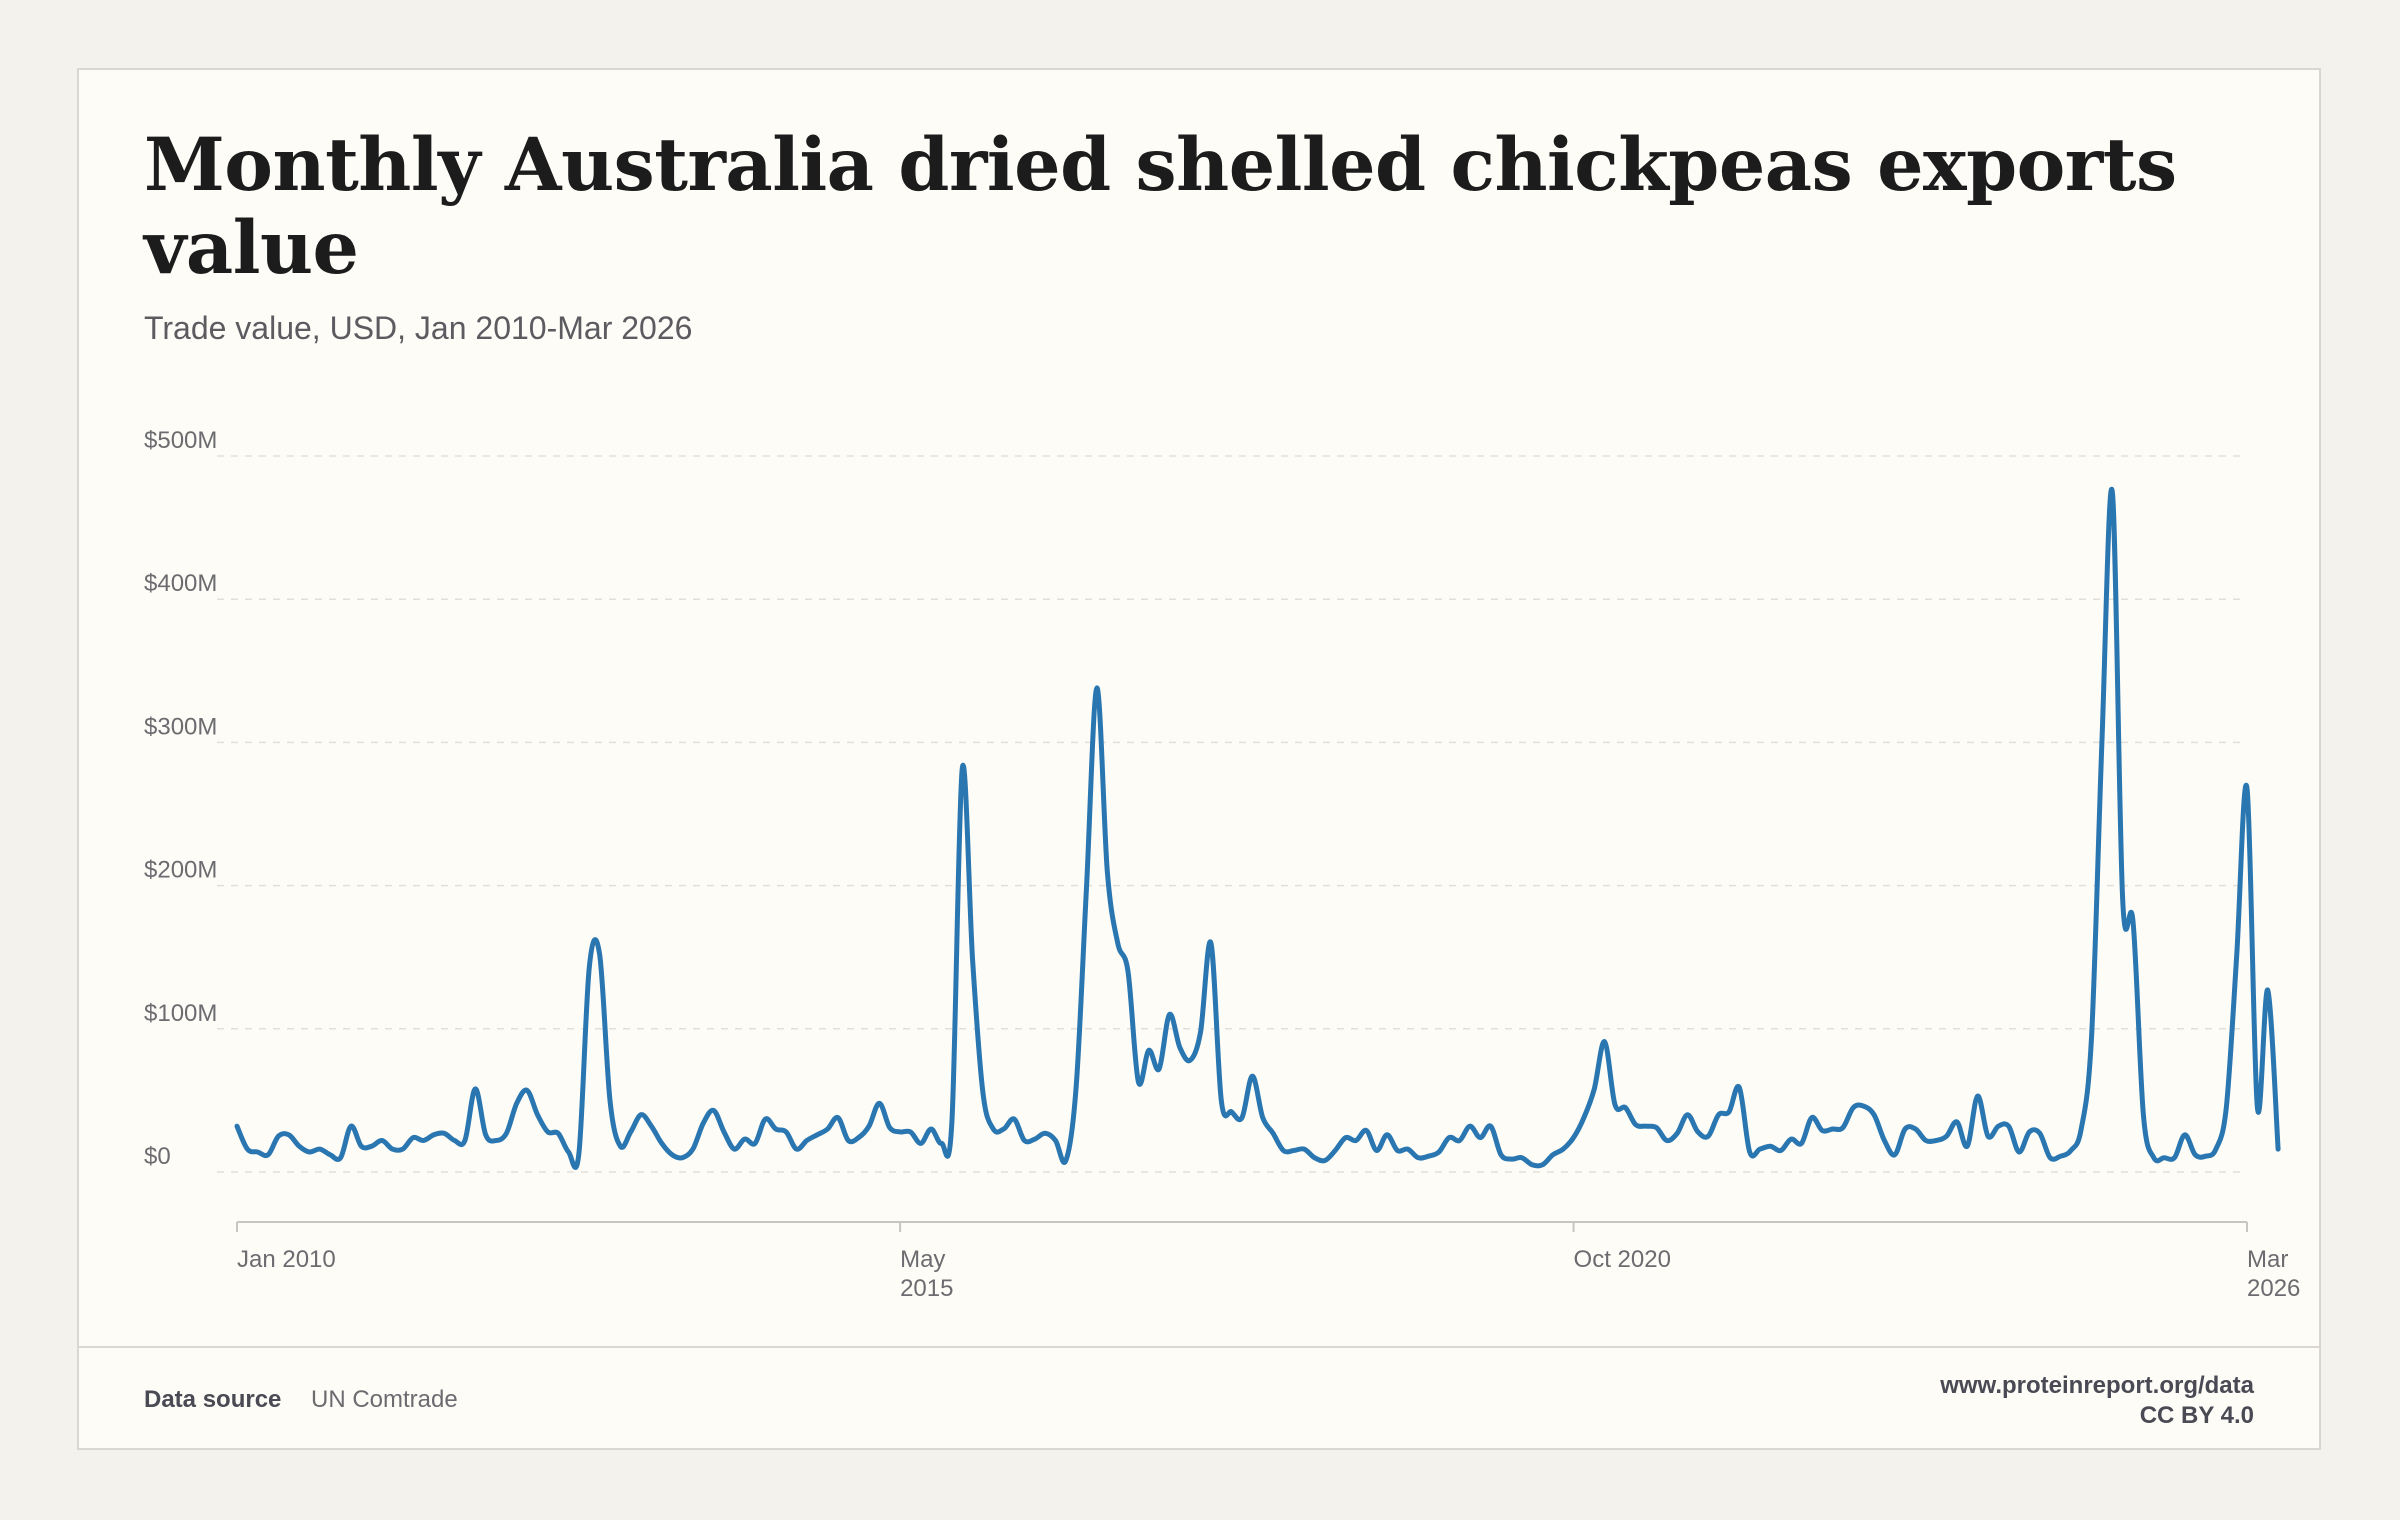  I want to click on site-link: www.proteinreport.org/data, so click(2097, 1385).